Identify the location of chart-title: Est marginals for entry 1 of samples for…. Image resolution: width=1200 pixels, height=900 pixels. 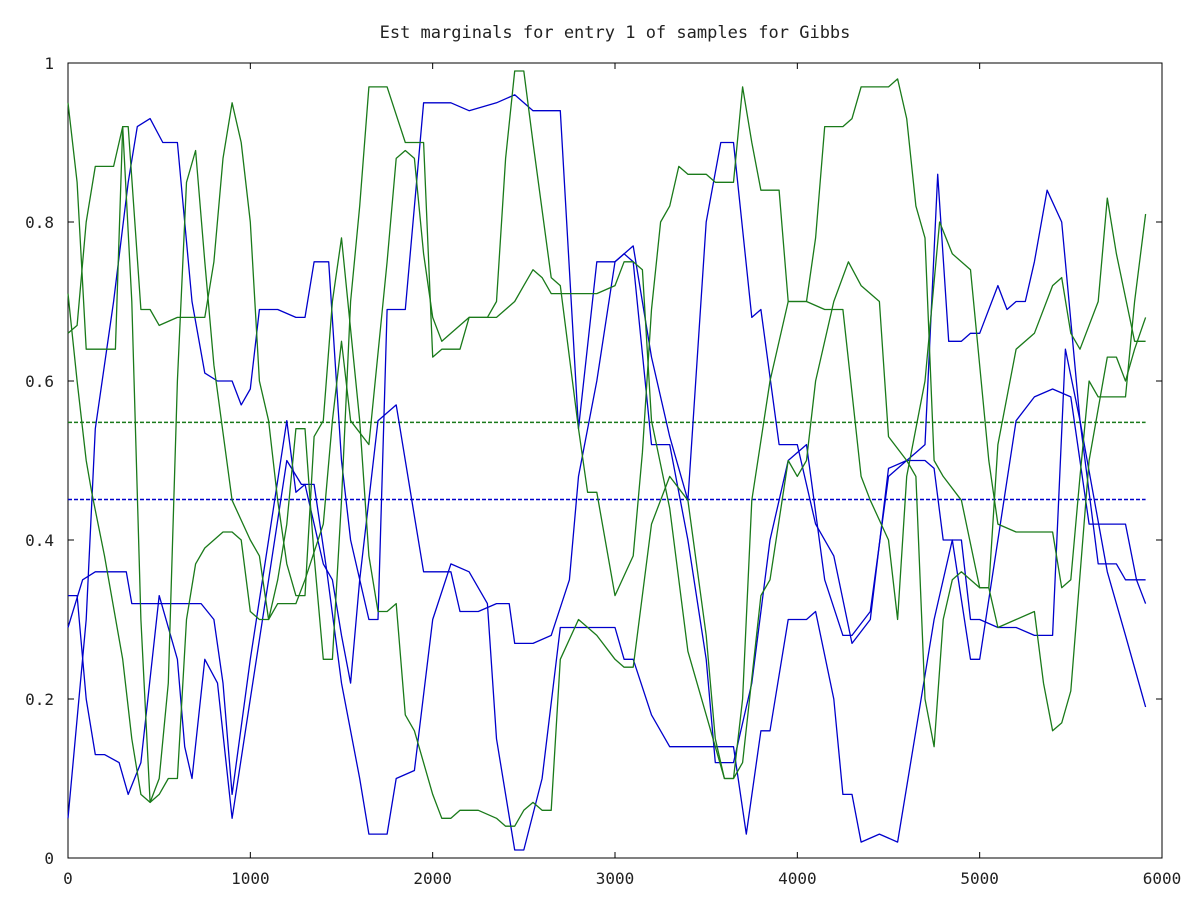
(615, 33).